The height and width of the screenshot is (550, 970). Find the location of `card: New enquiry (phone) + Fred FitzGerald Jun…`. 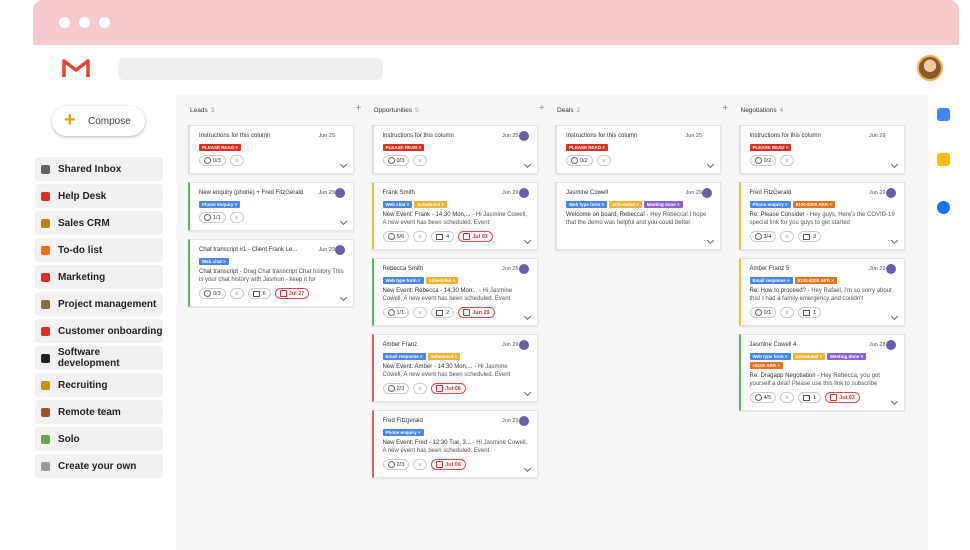

card: New enquiry (phone) + Fred FitzGerald Jun… is located at coordinates (271, 206).